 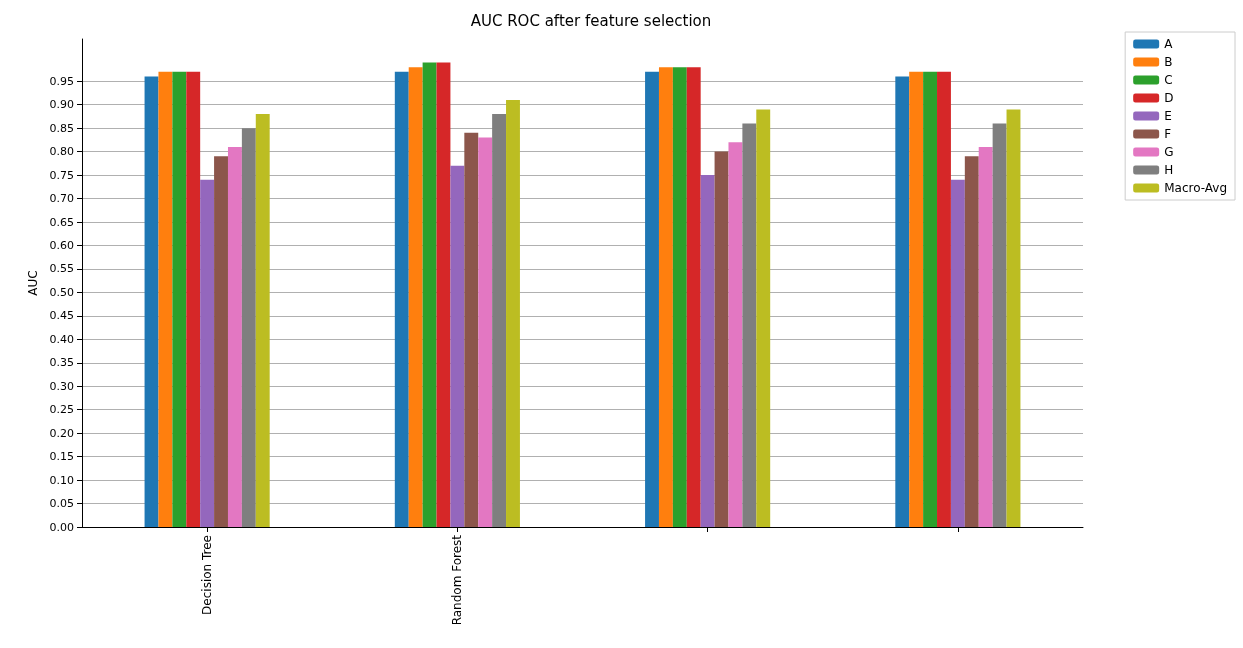 What do you see at coordinates (61, 292) in the screenshot?
I see `y-tick-label: 0.50` at bounding box center [61, 292].